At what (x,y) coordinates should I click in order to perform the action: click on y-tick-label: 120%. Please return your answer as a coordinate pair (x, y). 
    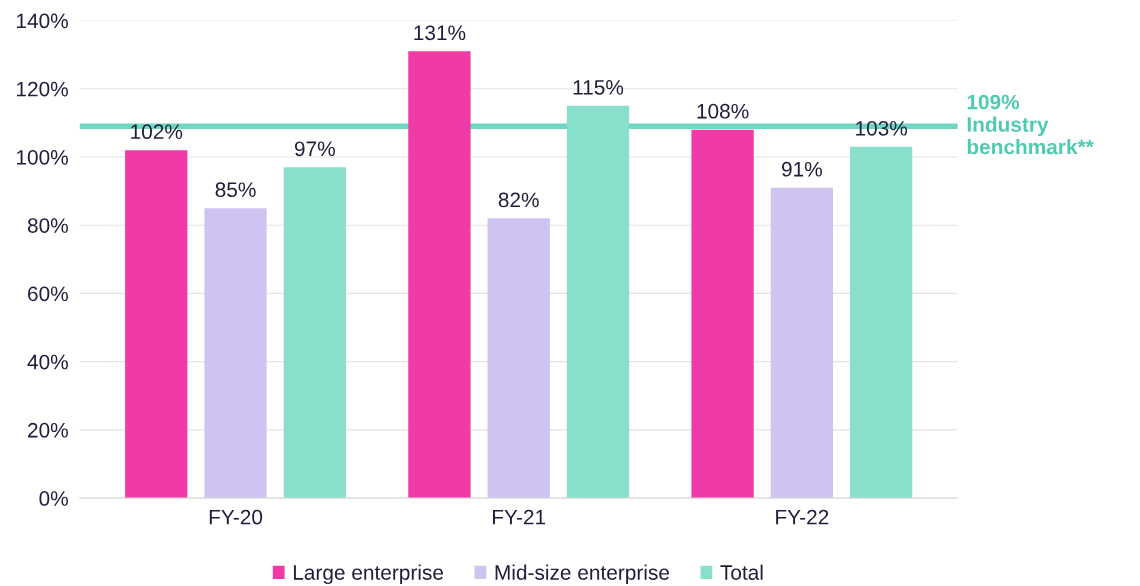
    Looking at the image, I should click on (42, 89).